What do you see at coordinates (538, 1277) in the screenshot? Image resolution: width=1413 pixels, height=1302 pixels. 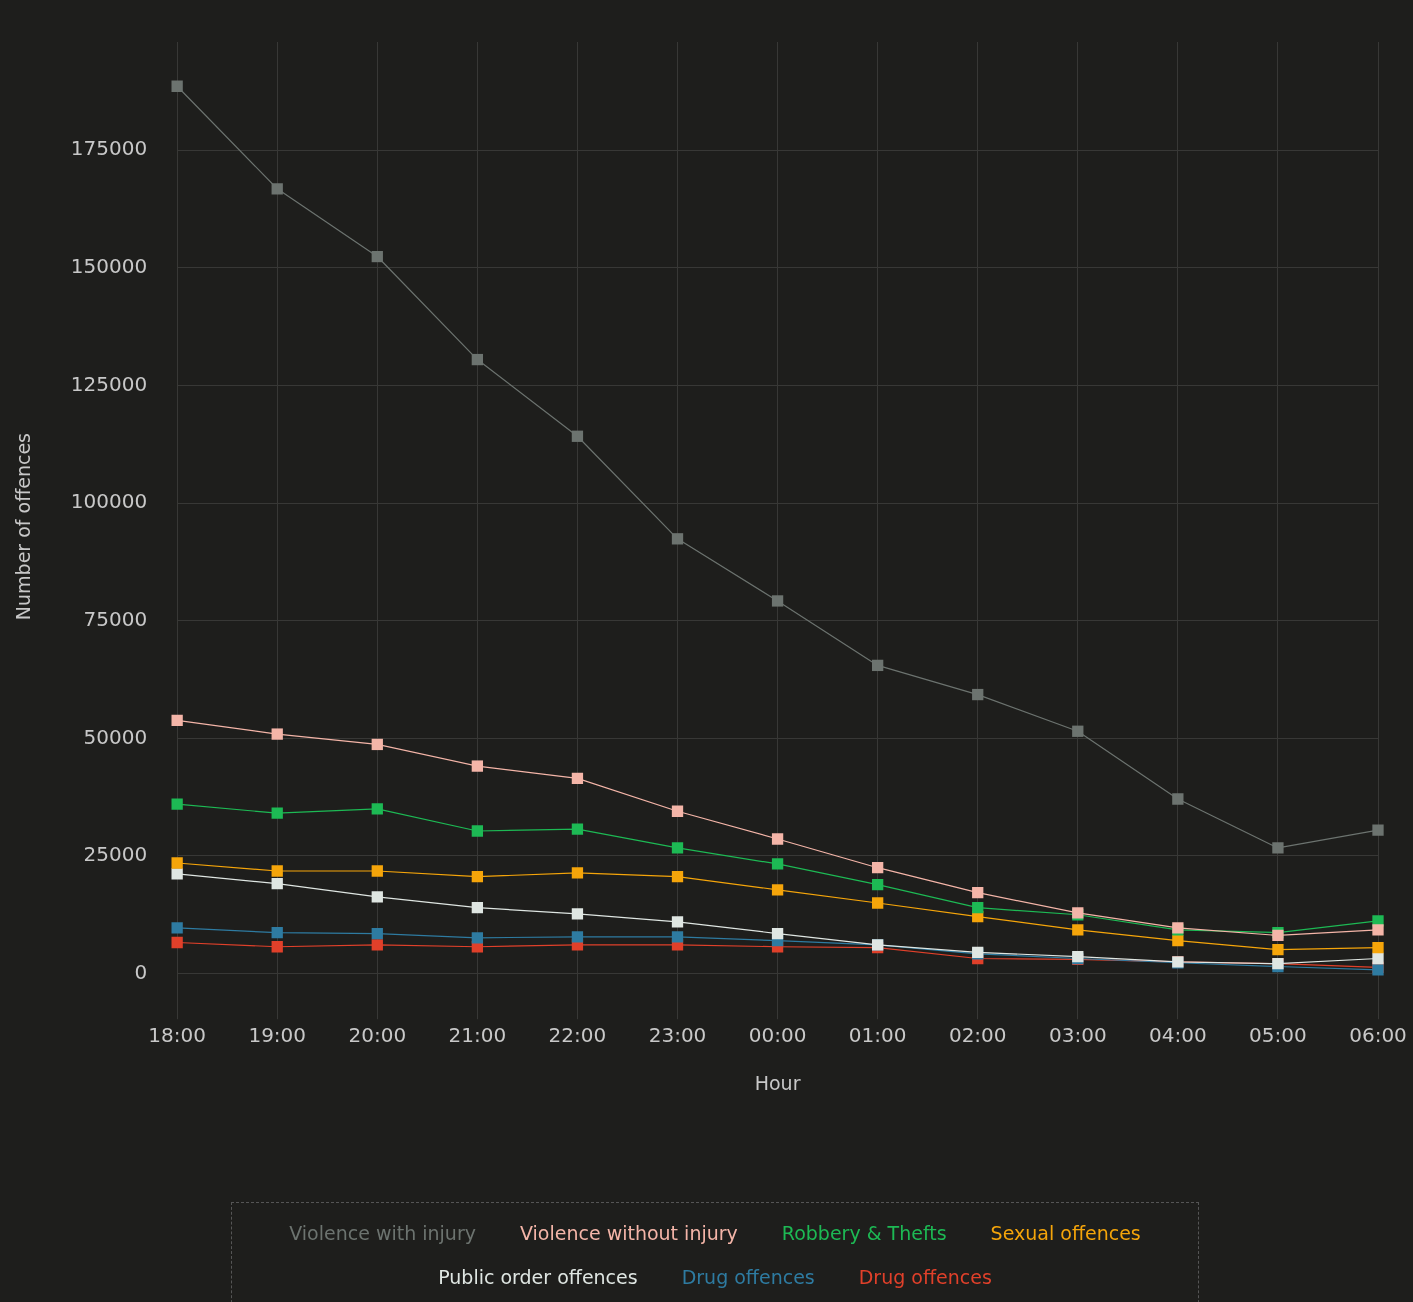 I see `text: Public order offences` at bounding box center [538, 1277].